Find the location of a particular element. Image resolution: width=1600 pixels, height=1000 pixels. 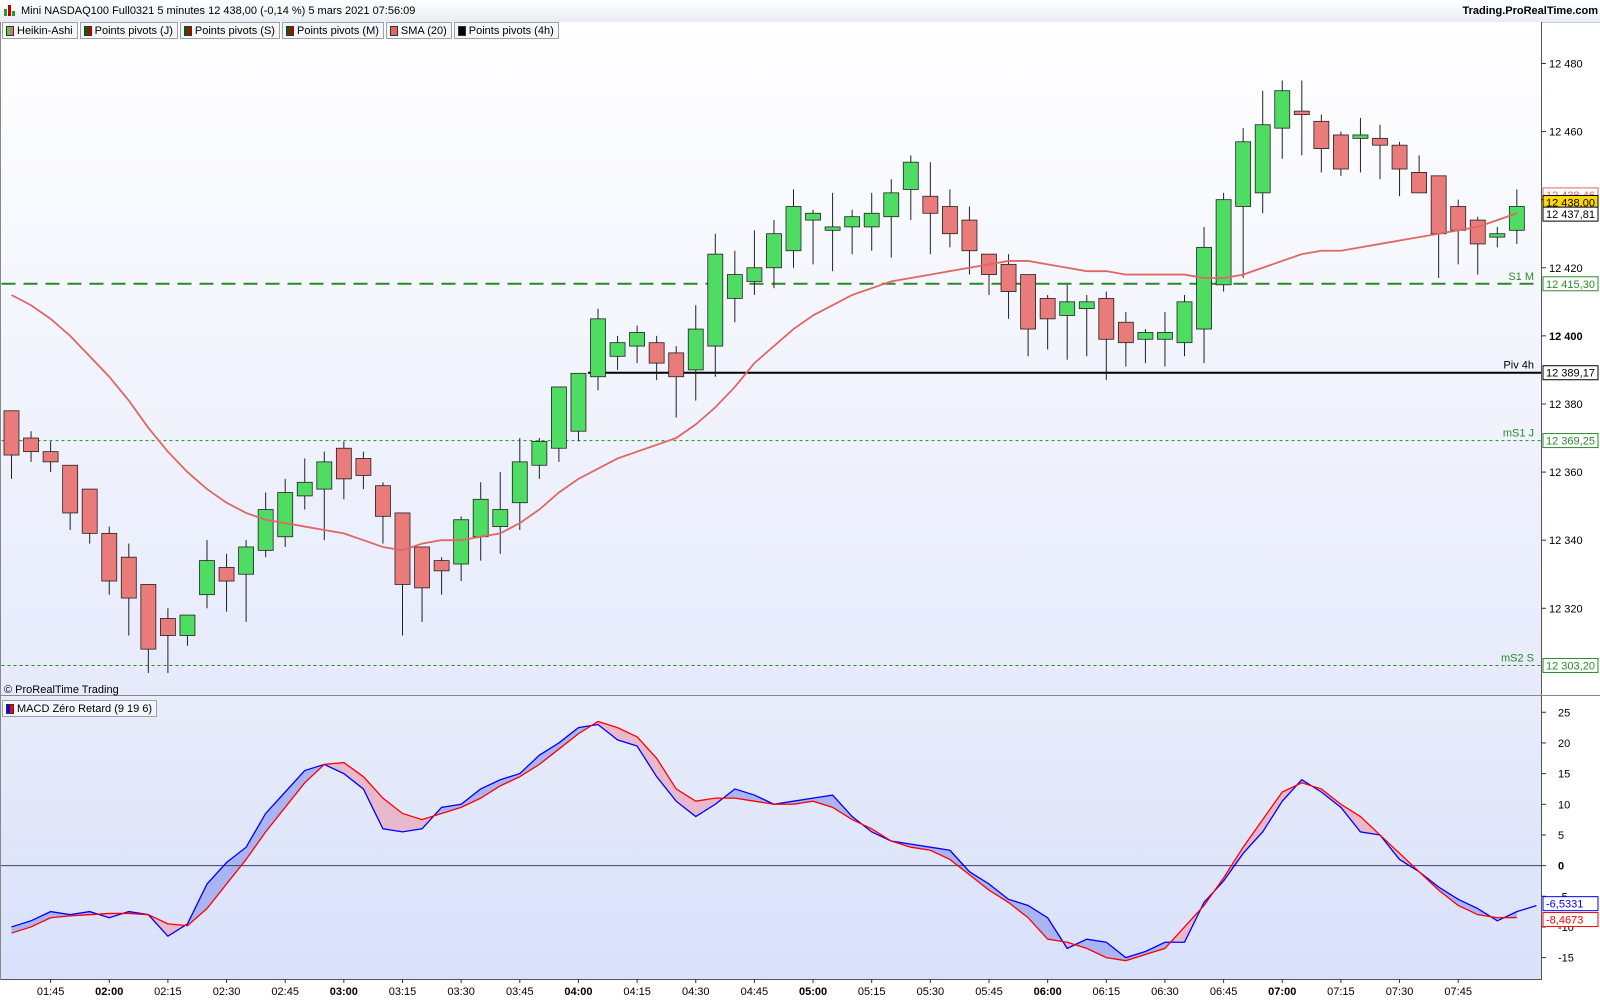

legend-sma-20: SMA (20) is located at coordinates (418, 30).